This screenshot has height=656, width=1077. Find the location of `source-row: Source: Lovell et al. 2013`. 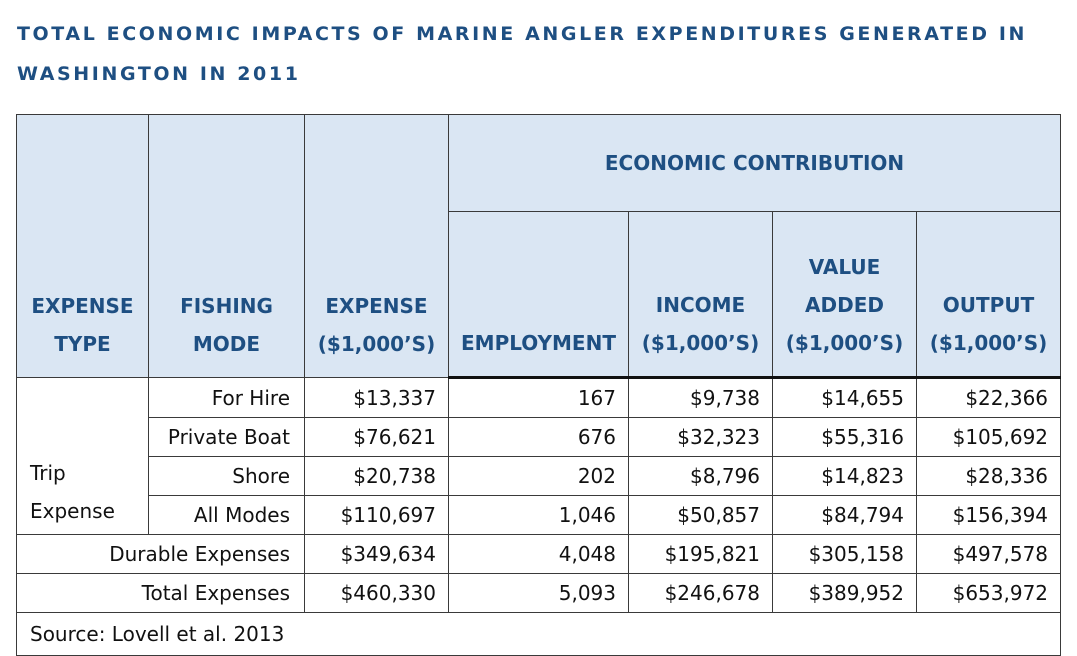

source-row: Source: Lovell et al. 2013 is located at coordinates (538, 634).